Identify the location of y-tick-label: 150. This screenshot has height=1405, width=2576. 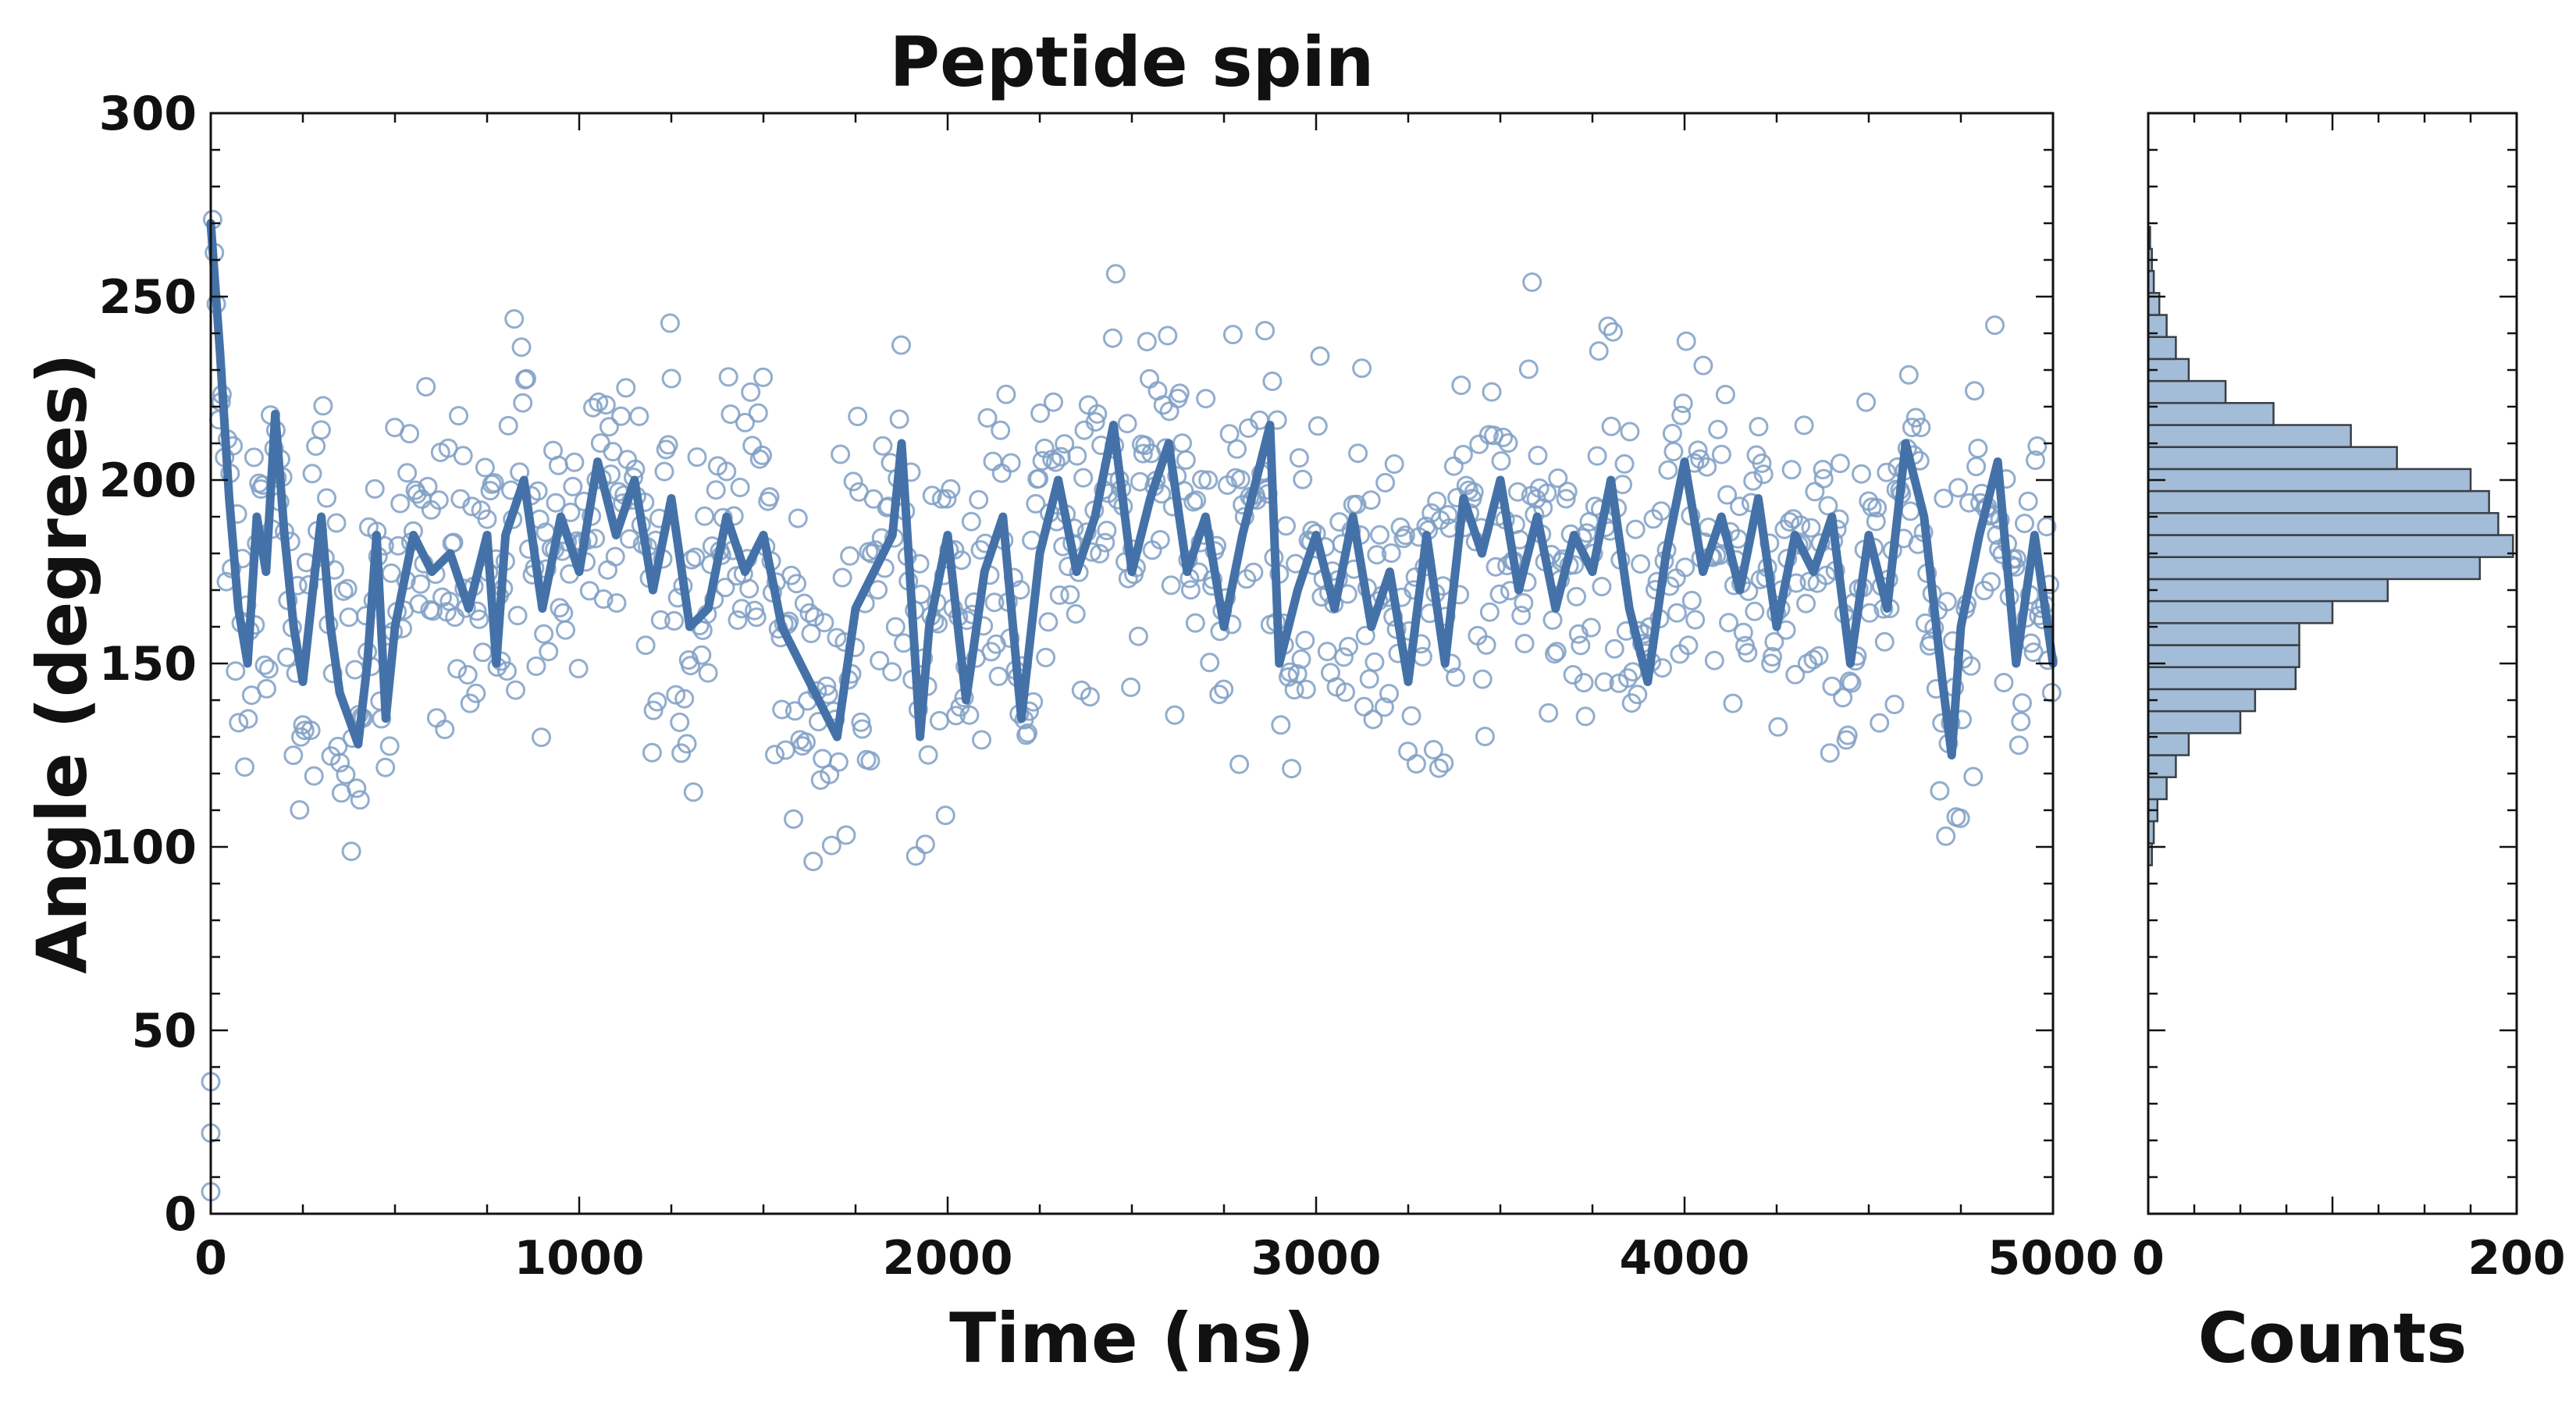
(148, 664).